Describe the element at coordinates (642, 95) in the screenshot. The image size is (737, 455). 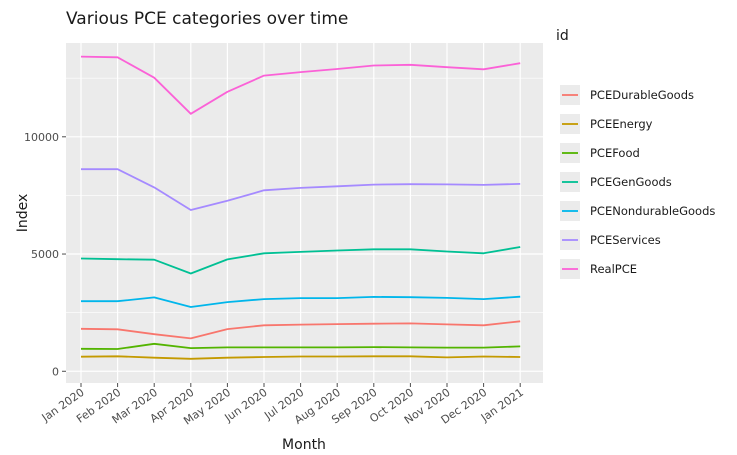
I see `legend-label-PCEDurableGoods: PCEDurableGoods` at that location.